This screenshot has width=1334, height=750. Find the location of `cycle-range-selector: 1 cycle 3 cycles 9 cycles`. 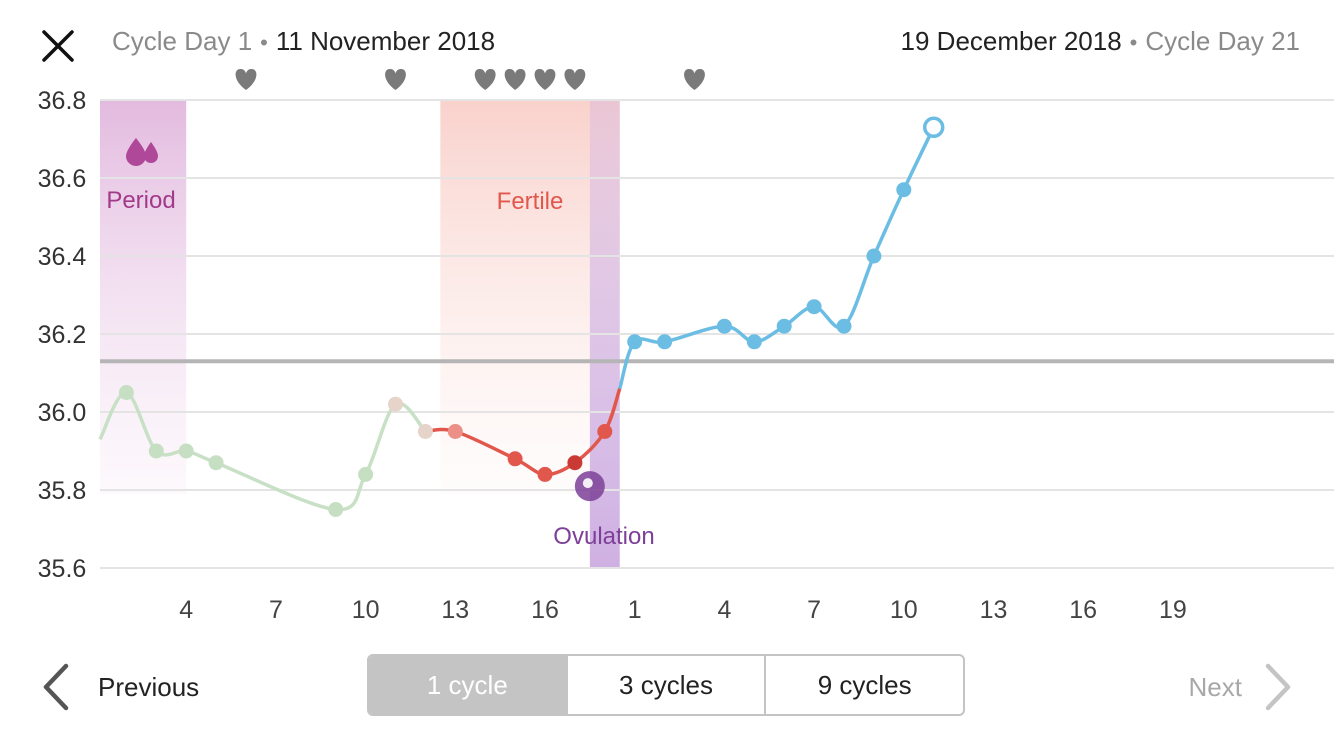

cycle-range-selector: 1 cycle 3 cycles 9 cycles is located at coordinates (666, 685).